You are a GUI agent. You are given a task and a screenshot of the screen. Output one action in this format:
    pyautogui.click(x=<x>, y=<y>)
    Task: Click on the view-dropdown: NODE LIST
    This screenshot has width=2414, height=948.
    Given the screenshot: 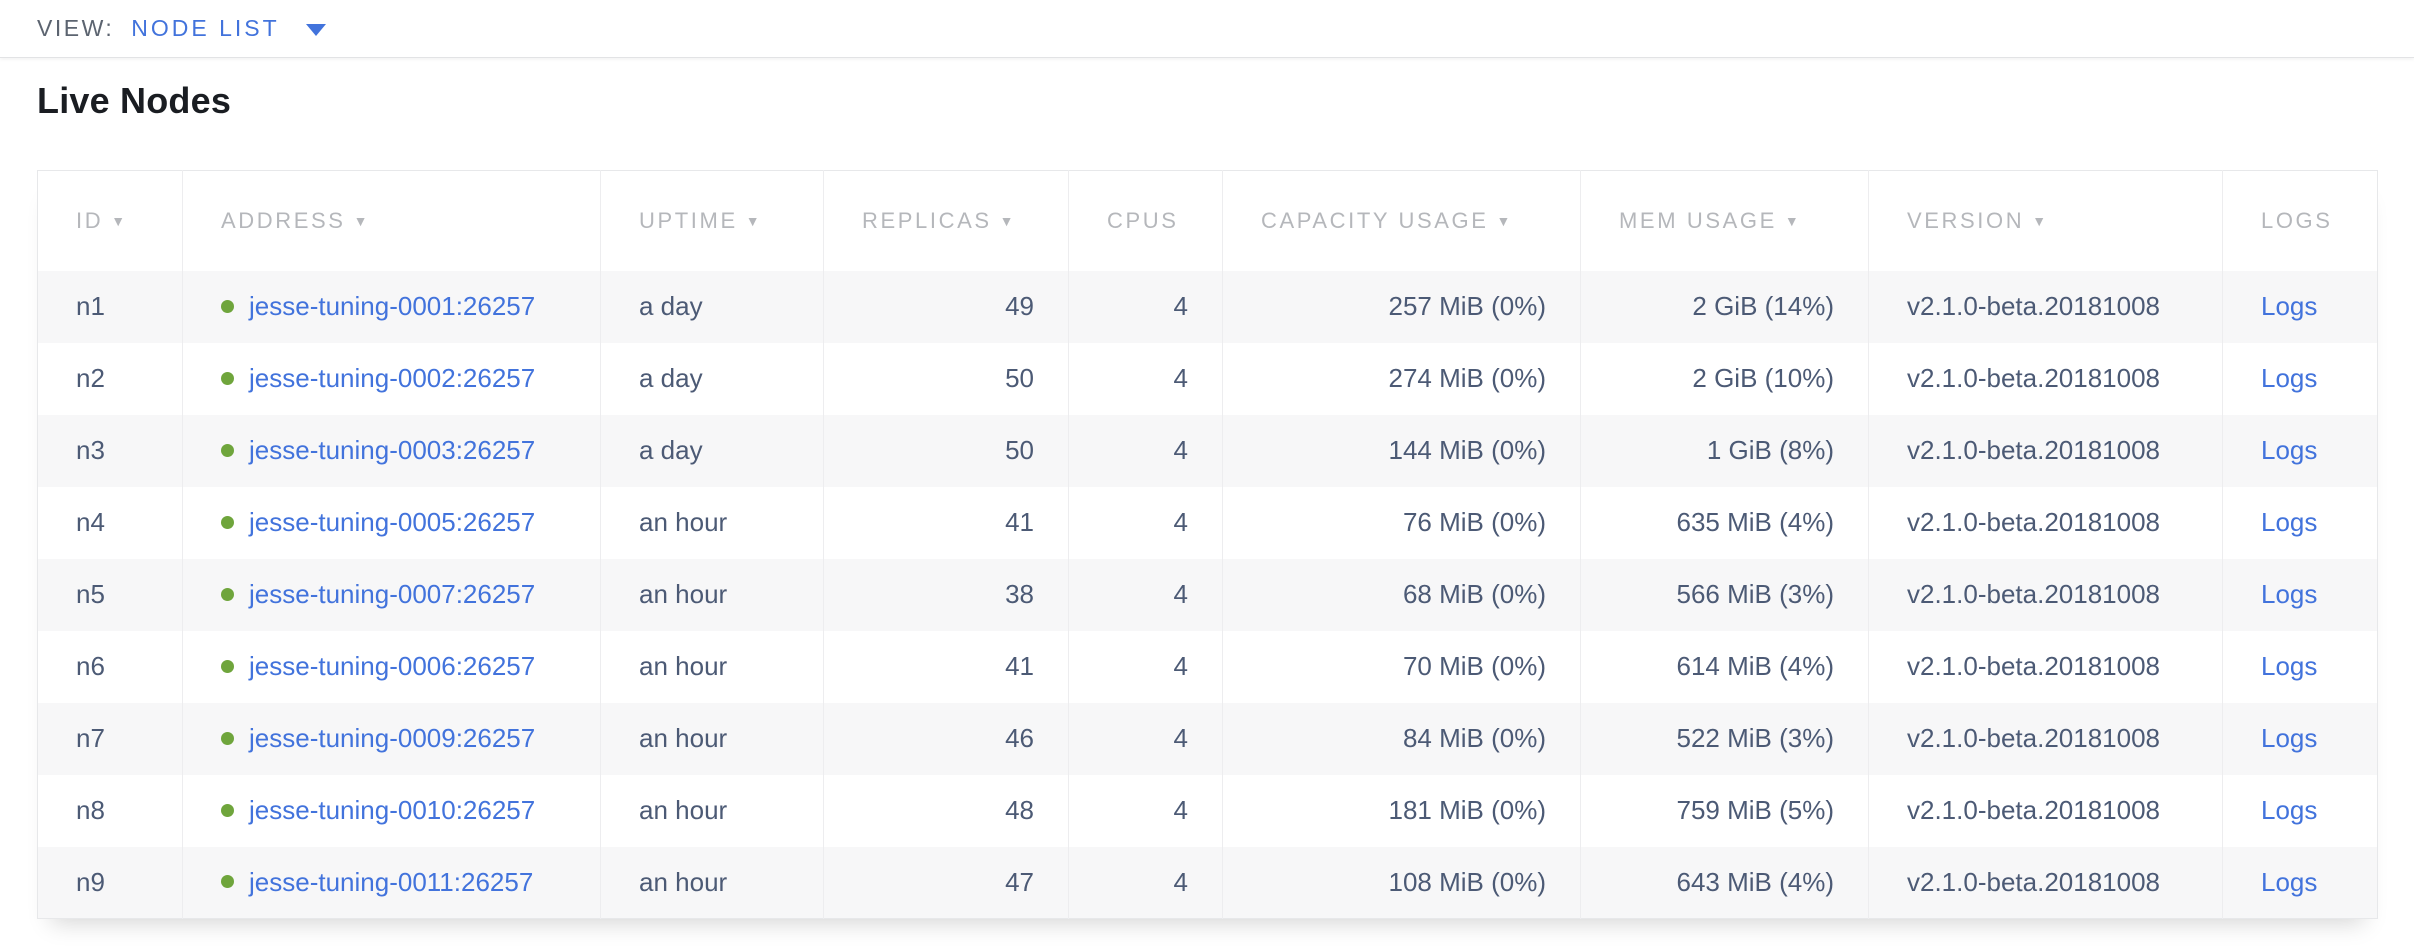 What is the action you would take?
    pyautogui.click(x=228, y=28)
    